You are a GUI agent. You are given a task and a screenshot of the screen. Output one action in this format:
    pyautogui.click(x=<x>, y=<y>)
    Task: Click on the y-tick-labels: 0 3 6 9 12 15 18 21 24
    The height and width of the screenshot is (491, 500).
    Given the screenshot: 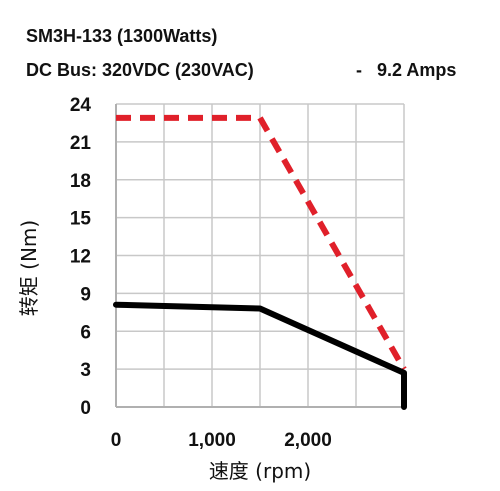 What is the action you would take?
    pyautogui.click(x=81, y=257)
    